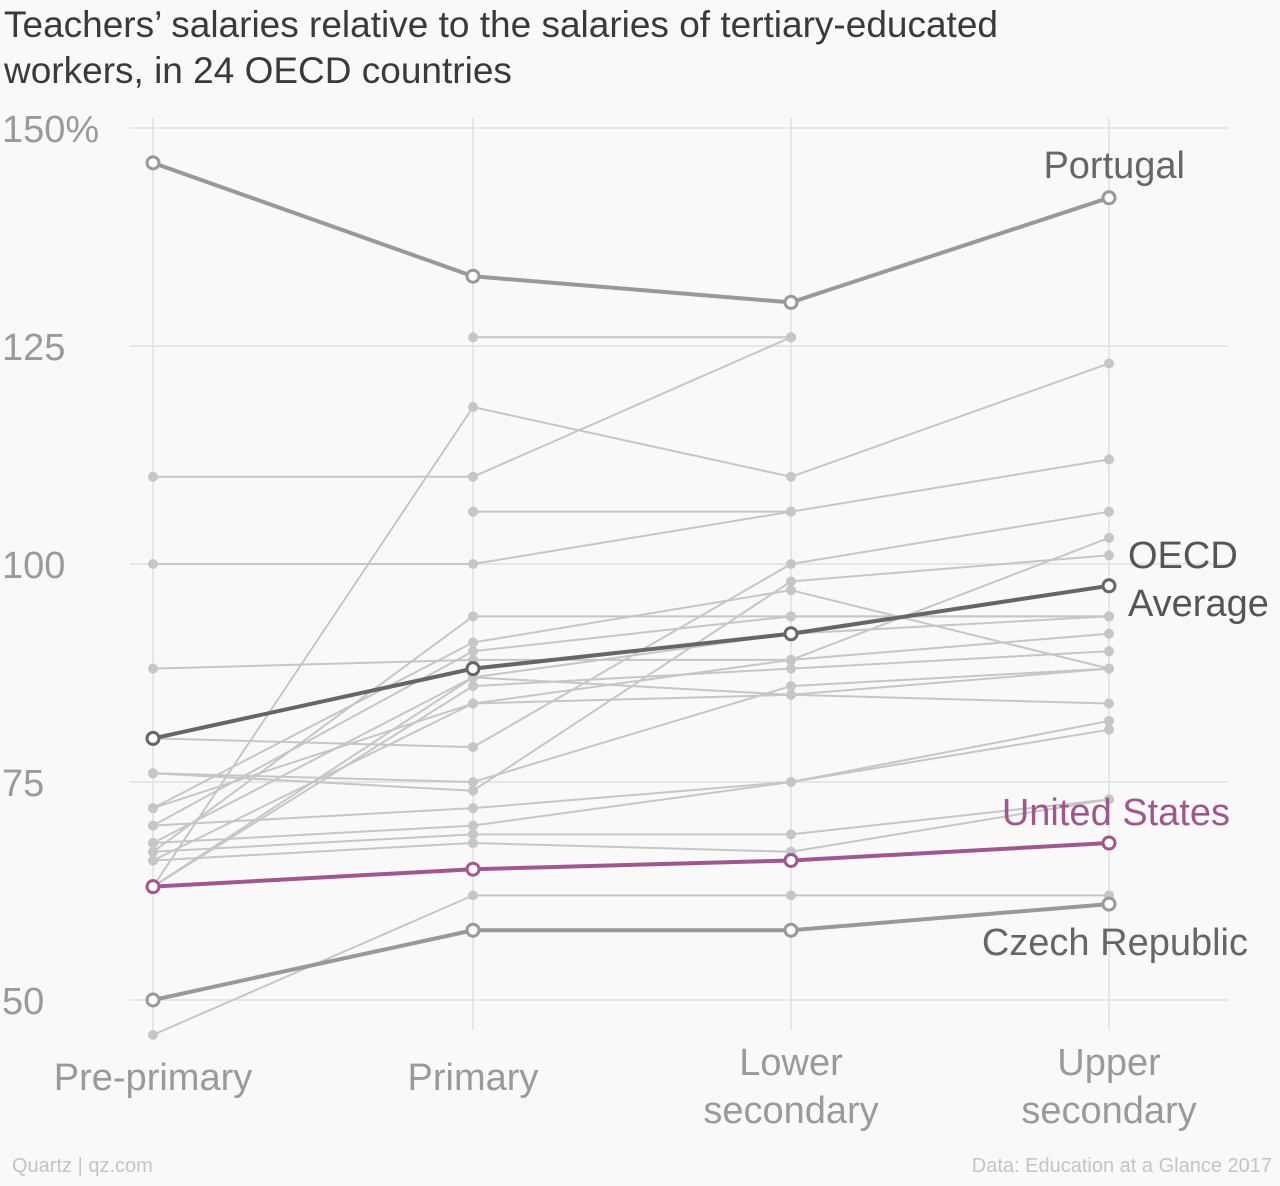 This screenshot has width=1280, height=1186. What do you see at coordinates (153, 1078) in the screenshot?
I see `x-tick-label: Pre-primary` at bounding box center [153, 1078].